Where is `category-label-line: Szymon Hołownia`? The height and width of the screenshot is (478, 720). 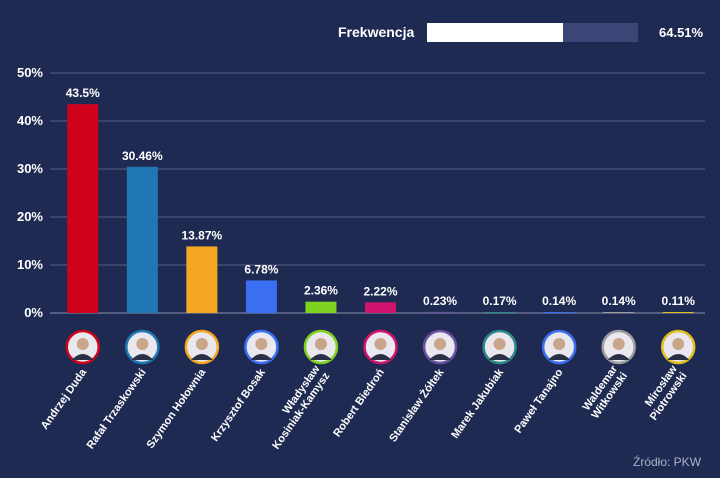
category-label-line: Szymon Hołownia is located at coordinates (177, 408).